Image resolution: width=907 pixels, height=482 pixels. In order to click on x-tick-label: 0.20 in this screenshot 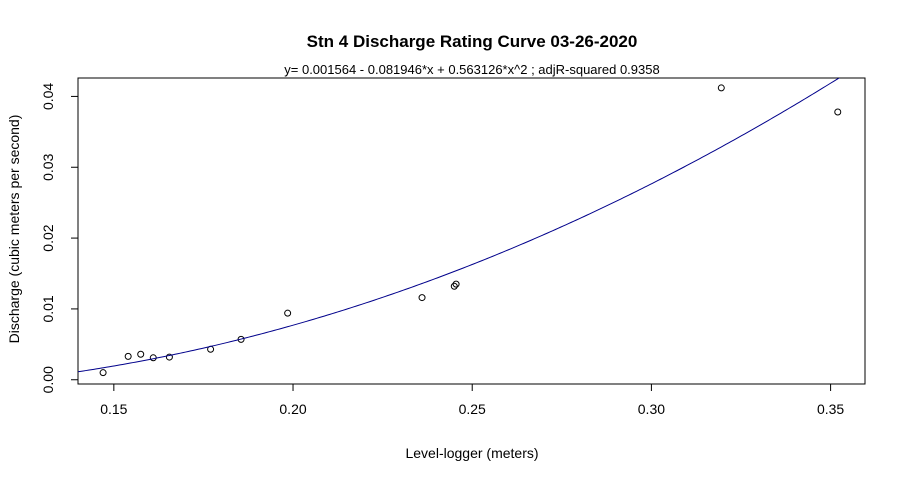, I will do `click(292, 409)`.